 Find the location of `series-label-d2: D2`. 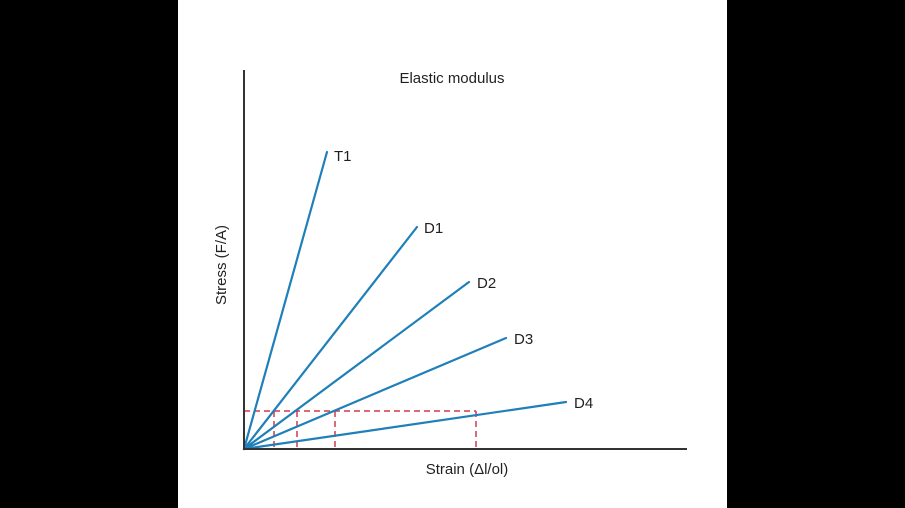

series-label-d2: D2 is located at coordinates (486, 283).